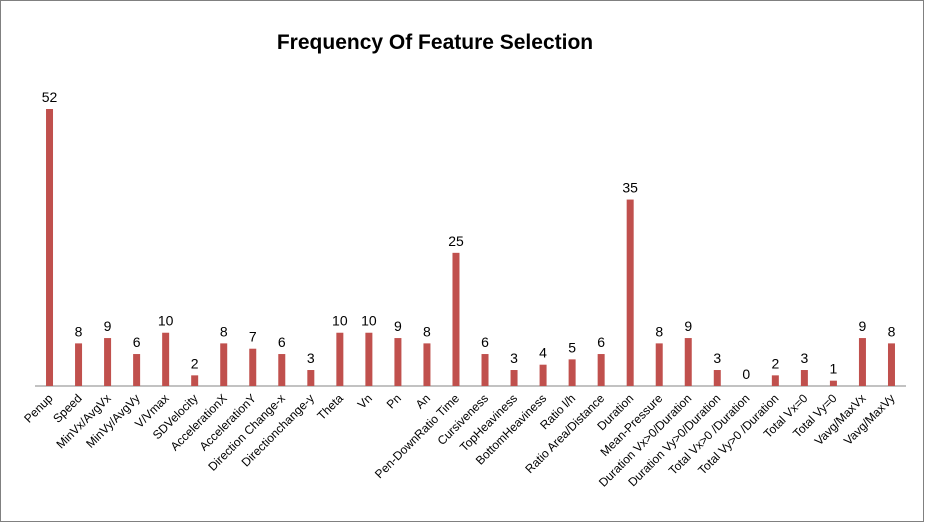 Image resolution: width=926 pixels, height=526 pixels. Describe the element at coordinates (572, 347) in the screenshot. I see `data-label-19: 5` at that location.